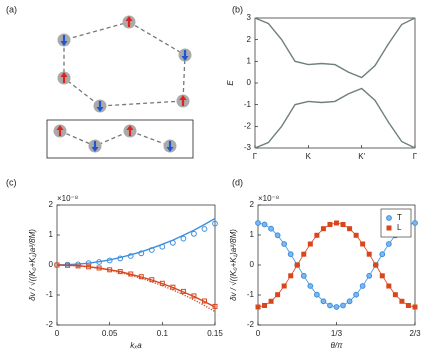  I want to click on x-tick-label: 0.05, so click(110, 333).